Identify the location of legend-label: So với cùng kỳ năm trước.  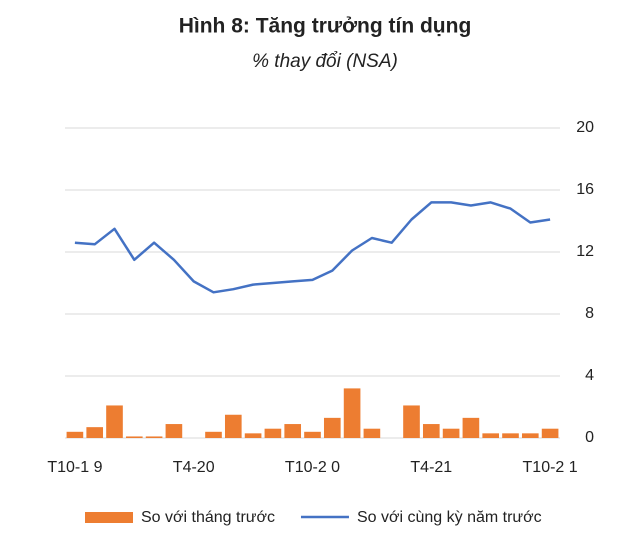
(449, 517).